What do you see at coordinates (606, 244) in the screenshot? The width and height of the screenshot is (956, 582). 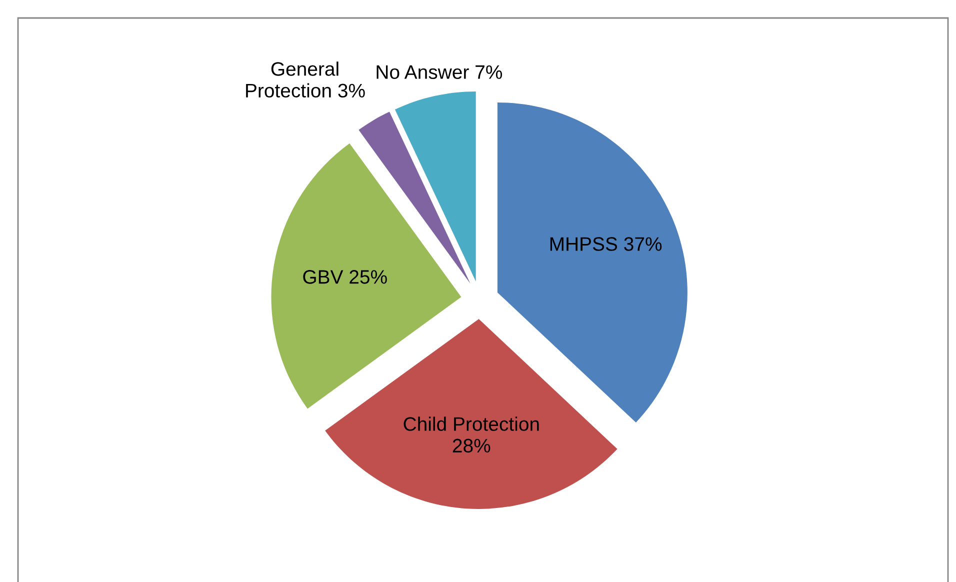 I see `slice-label: MHPSS 37%` at bounding box center [606, 244].